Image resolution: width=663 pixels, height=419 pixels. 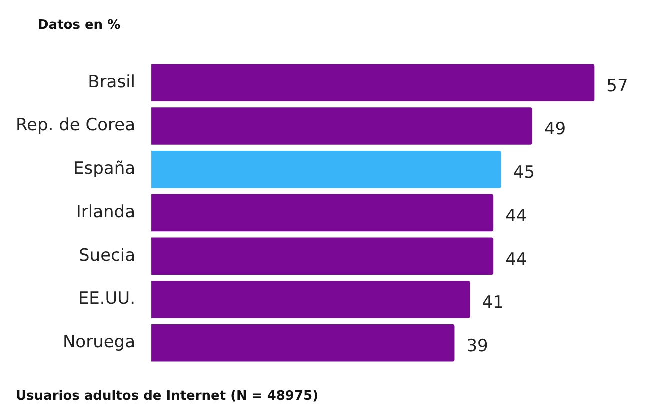 I want to click on y-tick-label: Rep. de Corea, so click(x=76, y=126).